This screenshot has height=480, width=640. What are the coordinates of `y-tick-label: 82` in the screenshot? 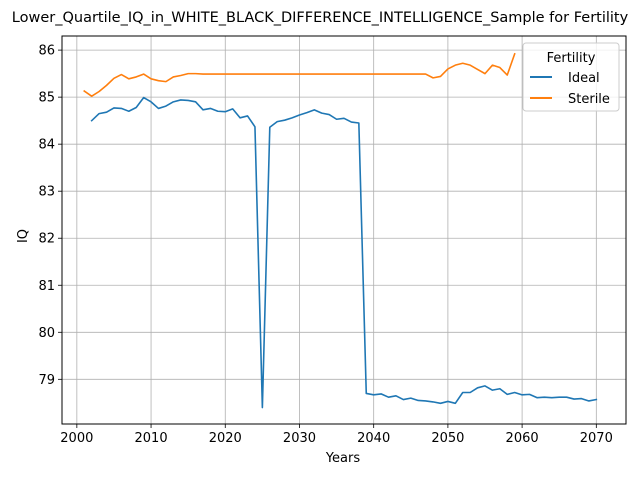 It's located at (46, 239).